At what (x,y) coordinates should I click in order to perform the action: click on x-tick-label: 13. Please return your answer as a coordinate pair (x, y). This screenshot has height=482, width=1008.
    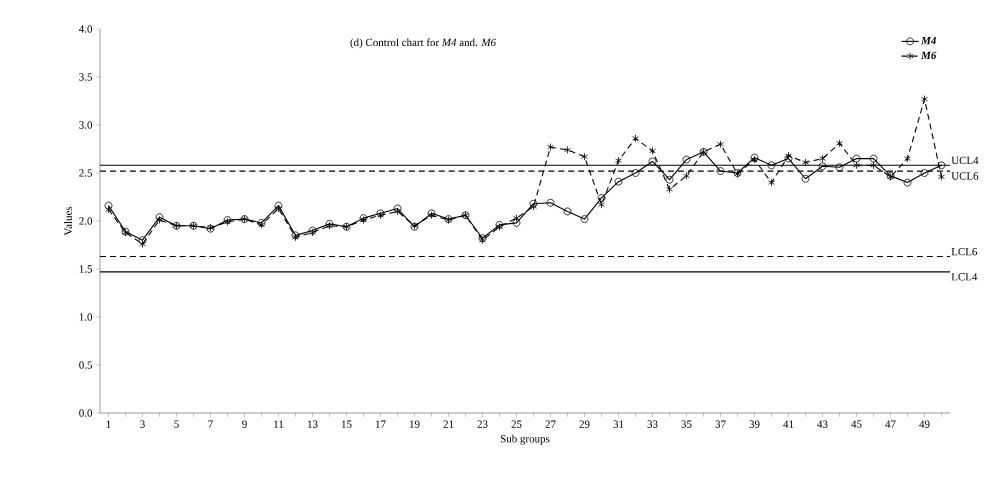
    Looking at the image, I should click on (312, 424).